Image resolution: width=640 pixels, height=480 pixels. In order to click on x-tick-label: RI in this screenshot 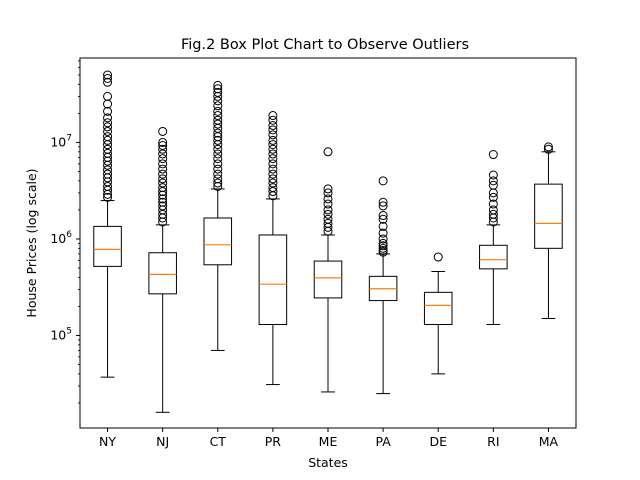, I will do `click(493, 441)`.